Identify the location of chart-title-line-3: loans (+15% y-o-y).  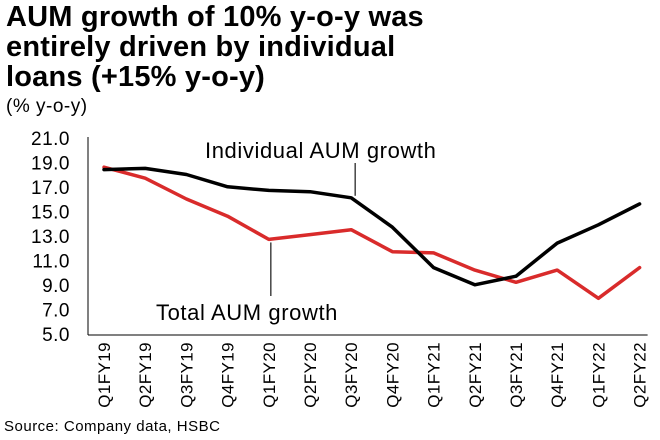
(136, 77).